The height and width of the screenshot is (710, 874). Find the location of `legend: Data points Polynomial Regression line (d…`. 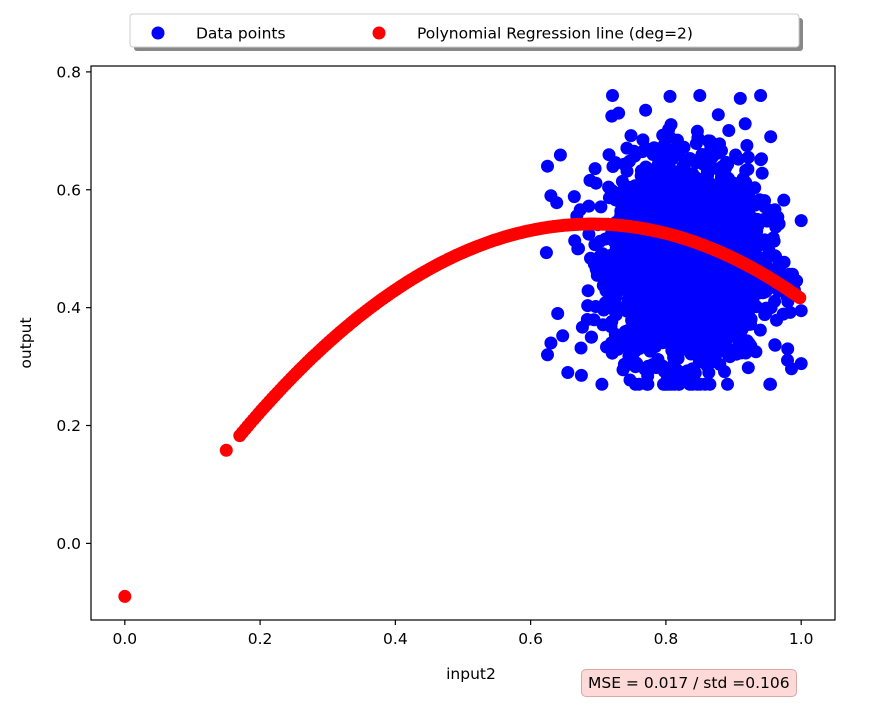

legend: Data points Polynomial Regression line (d… is located at coordinates (466, 32).